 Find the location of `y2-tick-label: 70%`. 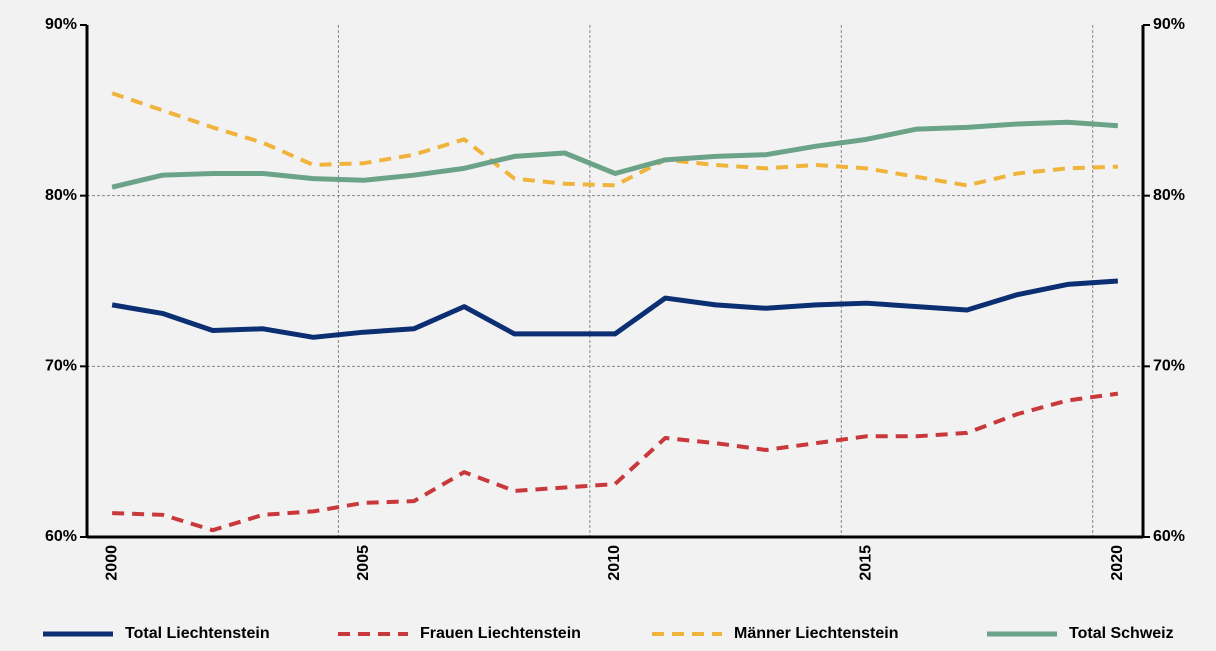

y2-tick-label: 70% is located at coordinates (1169, 366).